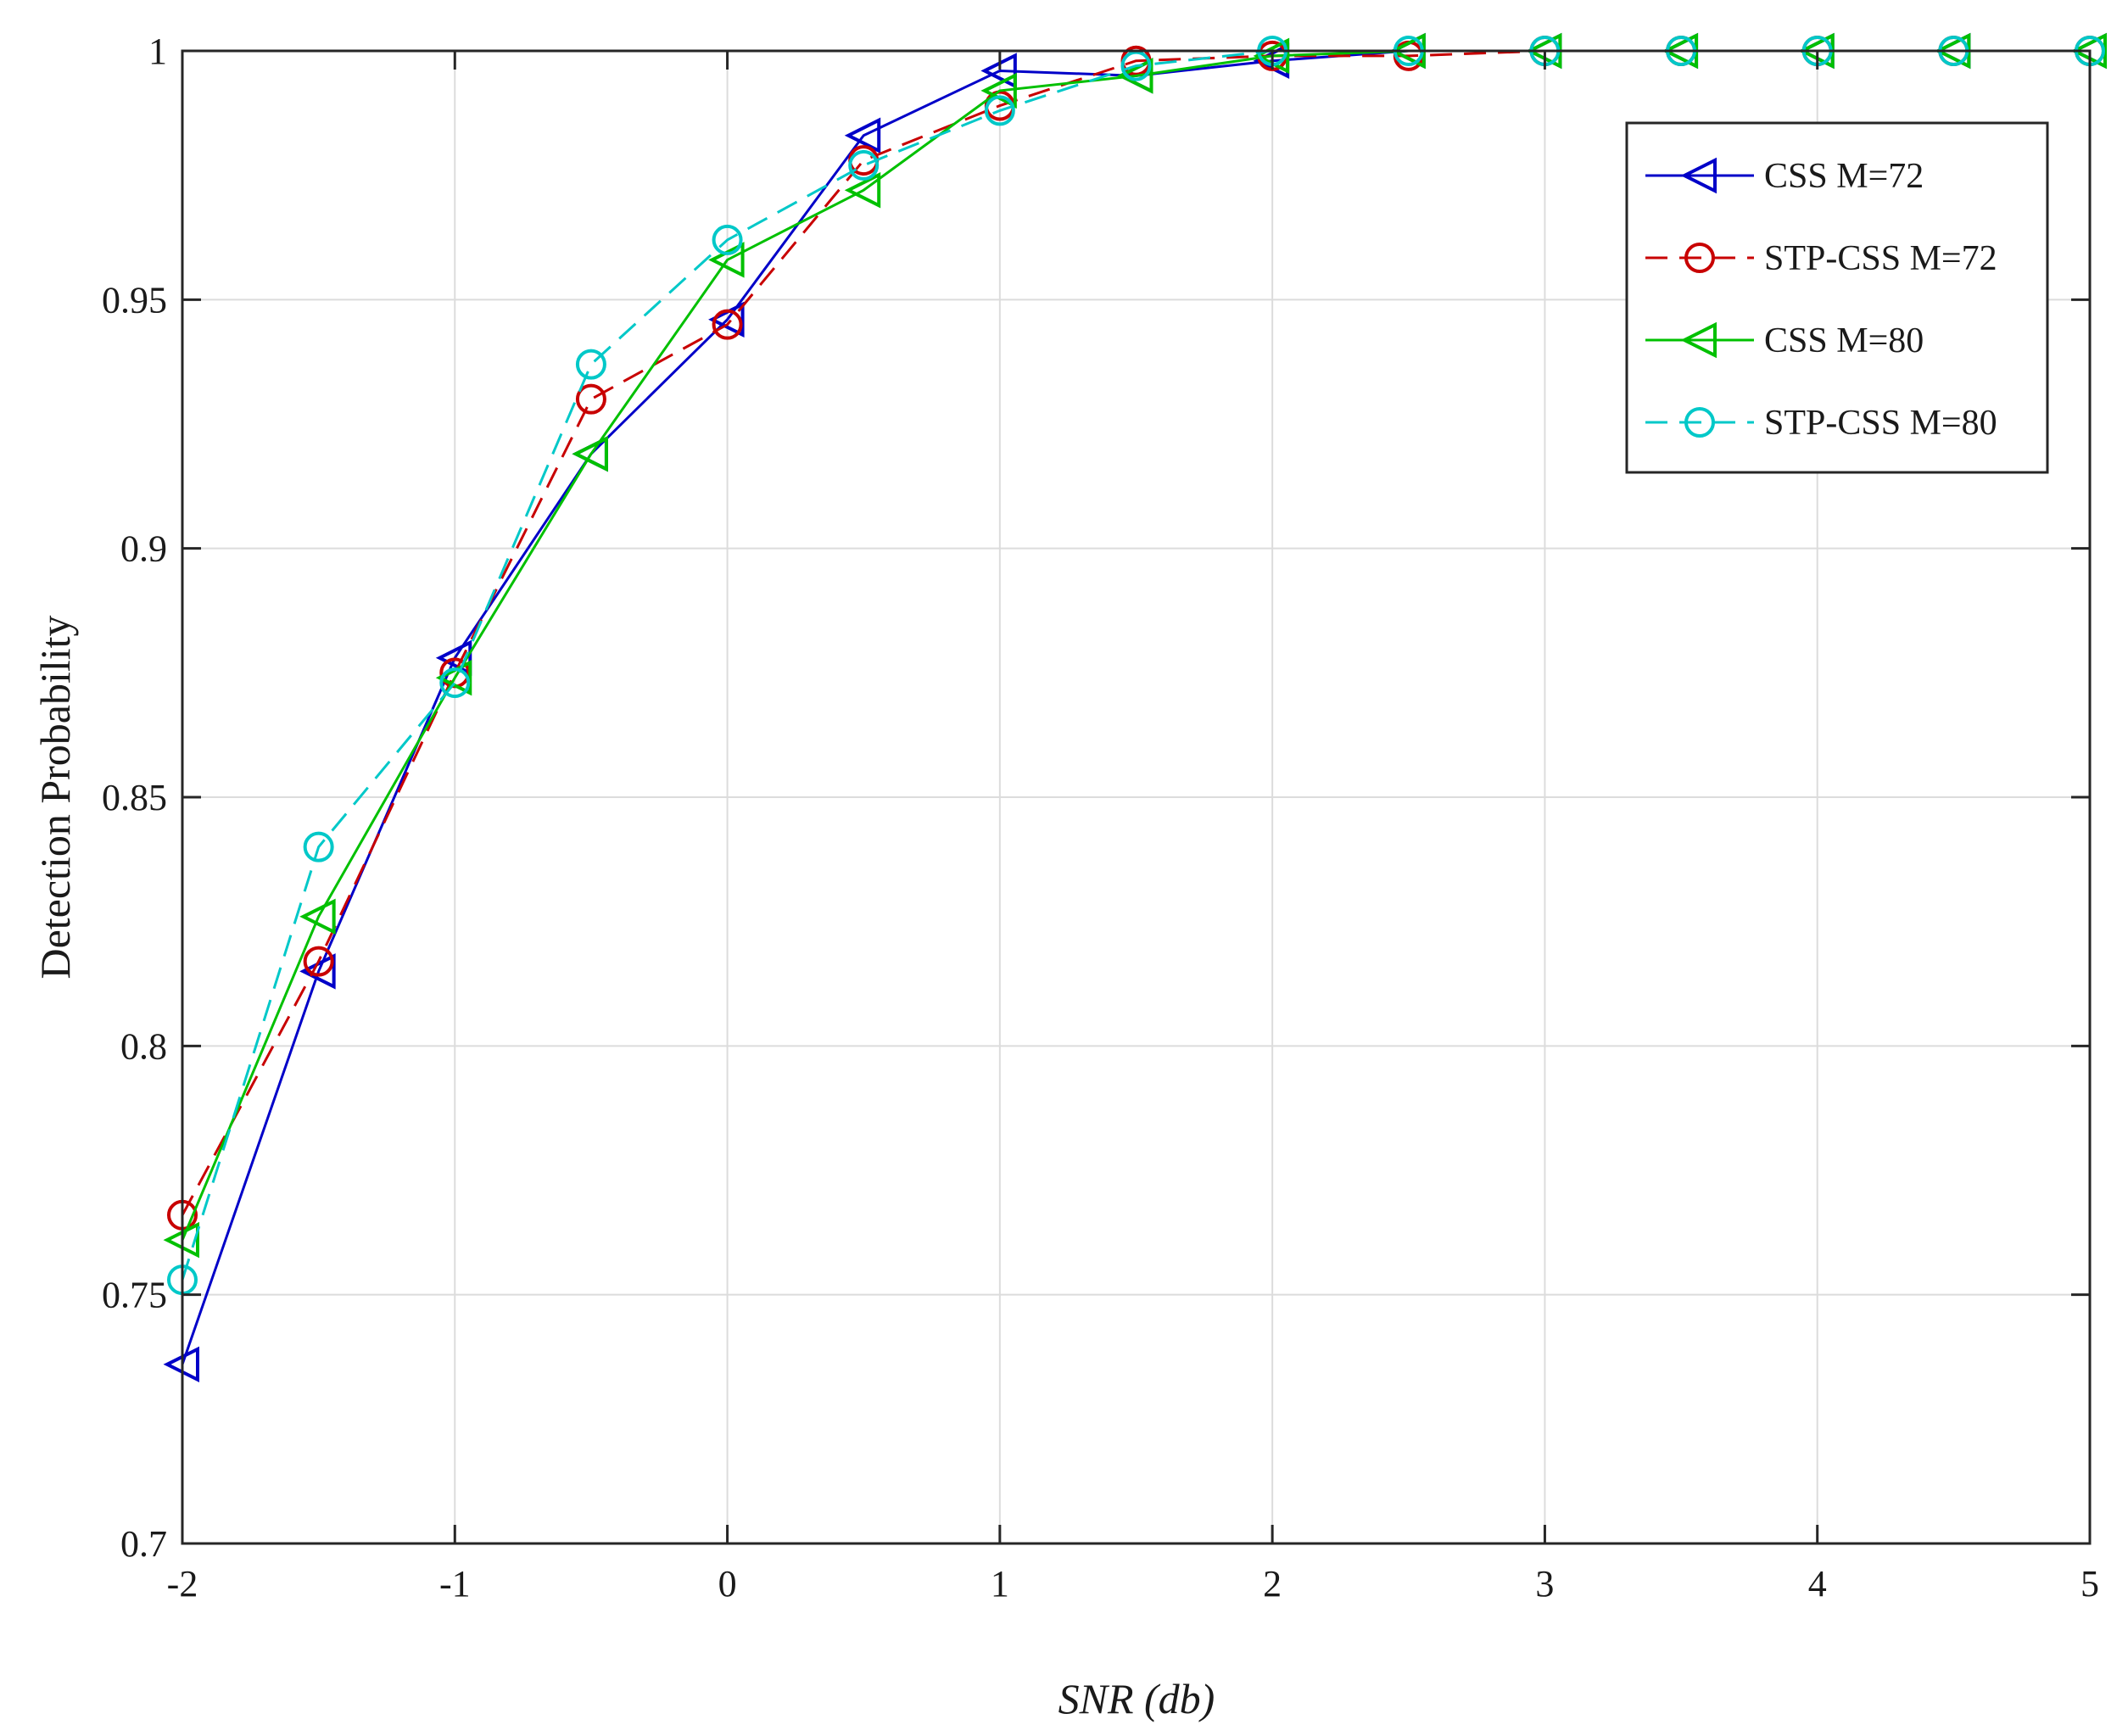  Describe the element at coordinates (144, 1046) in the screenshot. I see `y-tick-label: 0.8` at that location.